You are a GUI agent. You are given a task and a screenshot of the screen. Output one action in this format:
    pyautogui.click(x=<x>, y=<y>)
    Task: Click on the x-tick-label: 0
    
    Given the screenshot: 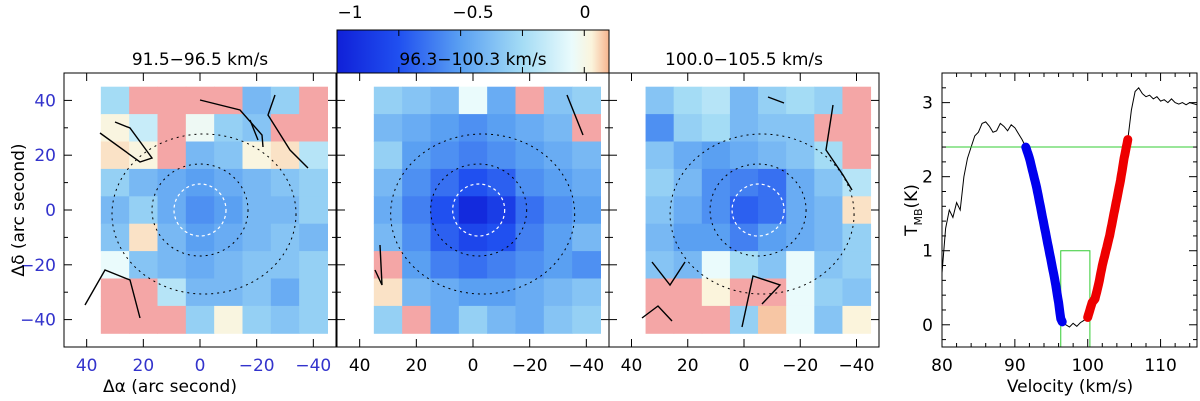 What is the action you would take?
    pyautogui.click(x=473, y=366)
    